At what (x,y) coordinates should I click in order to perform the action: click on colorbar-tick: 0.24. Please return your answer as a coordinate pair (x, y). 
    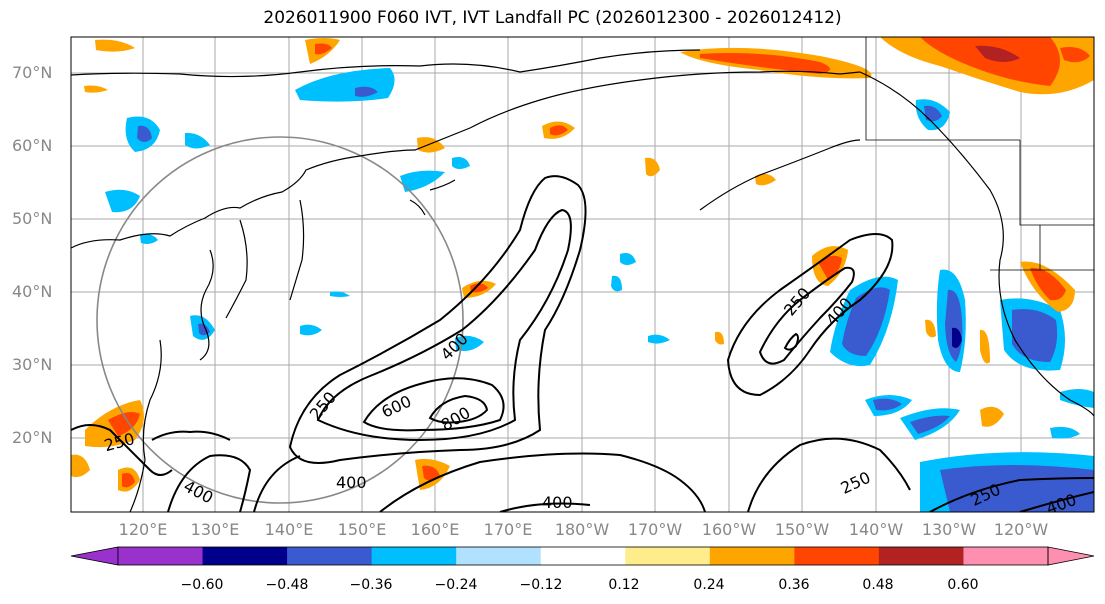
    Looking at the image, I should click on (708, 585).